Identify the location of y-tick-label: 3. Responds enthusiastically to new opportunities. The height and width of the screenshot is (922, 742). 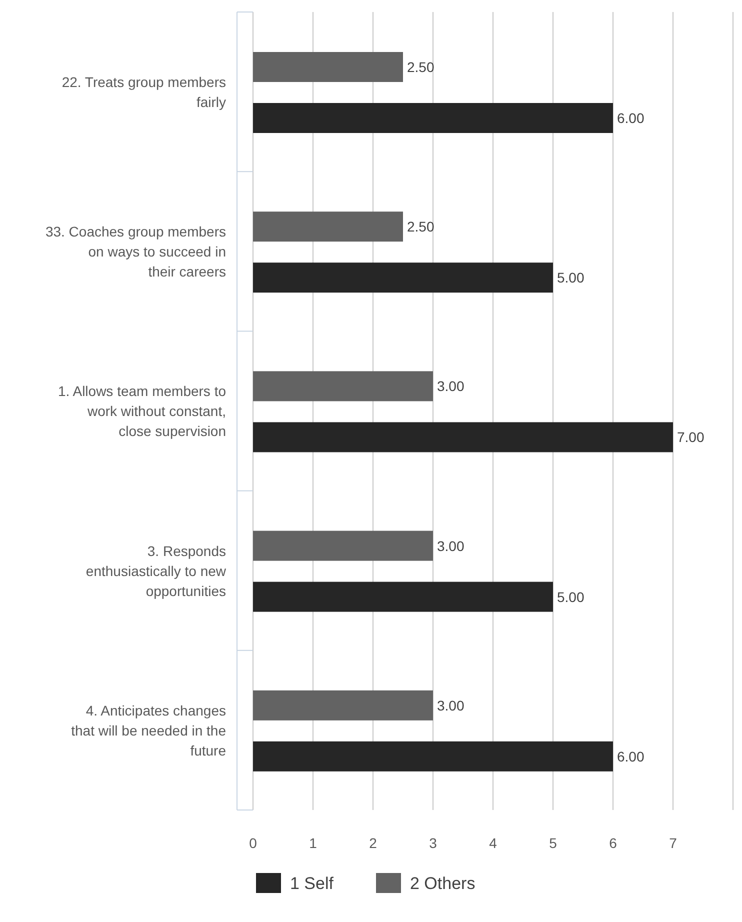
(156, 570).